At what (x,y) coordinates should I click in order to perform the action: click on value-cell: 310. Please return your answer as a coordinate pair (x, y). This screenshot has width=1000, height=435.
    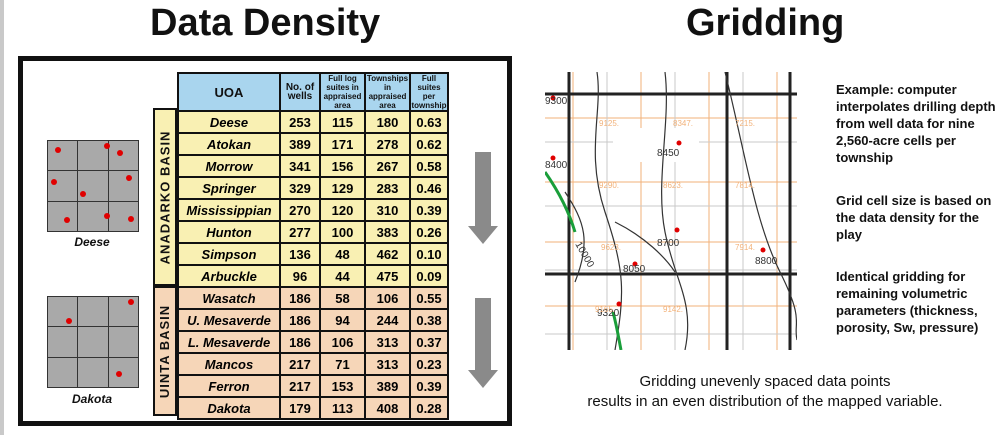
    Looking at the image, I should click on (387, 210).